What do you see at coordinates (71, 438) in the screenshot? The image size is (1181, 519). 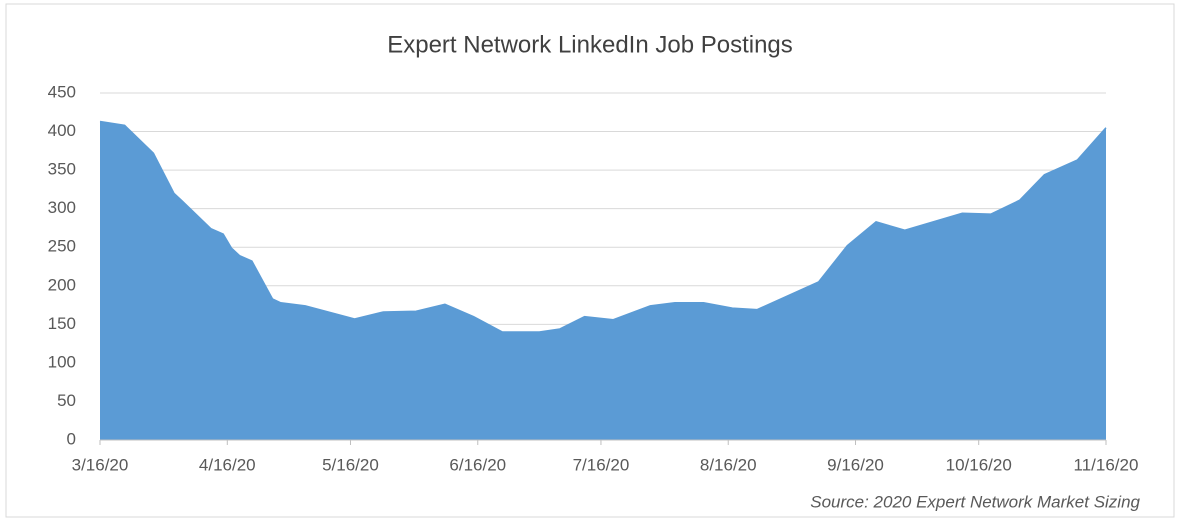 I see `y-tick-label: 0` at bounding box center [71, 438].